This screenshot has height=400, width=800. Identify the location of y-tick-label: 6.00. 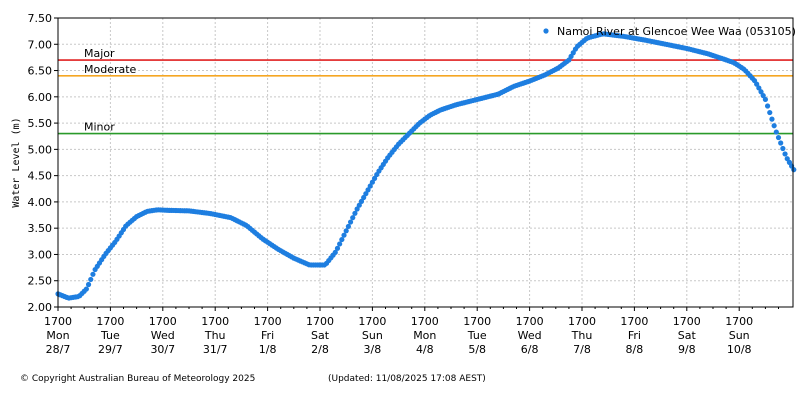
(40, 97).